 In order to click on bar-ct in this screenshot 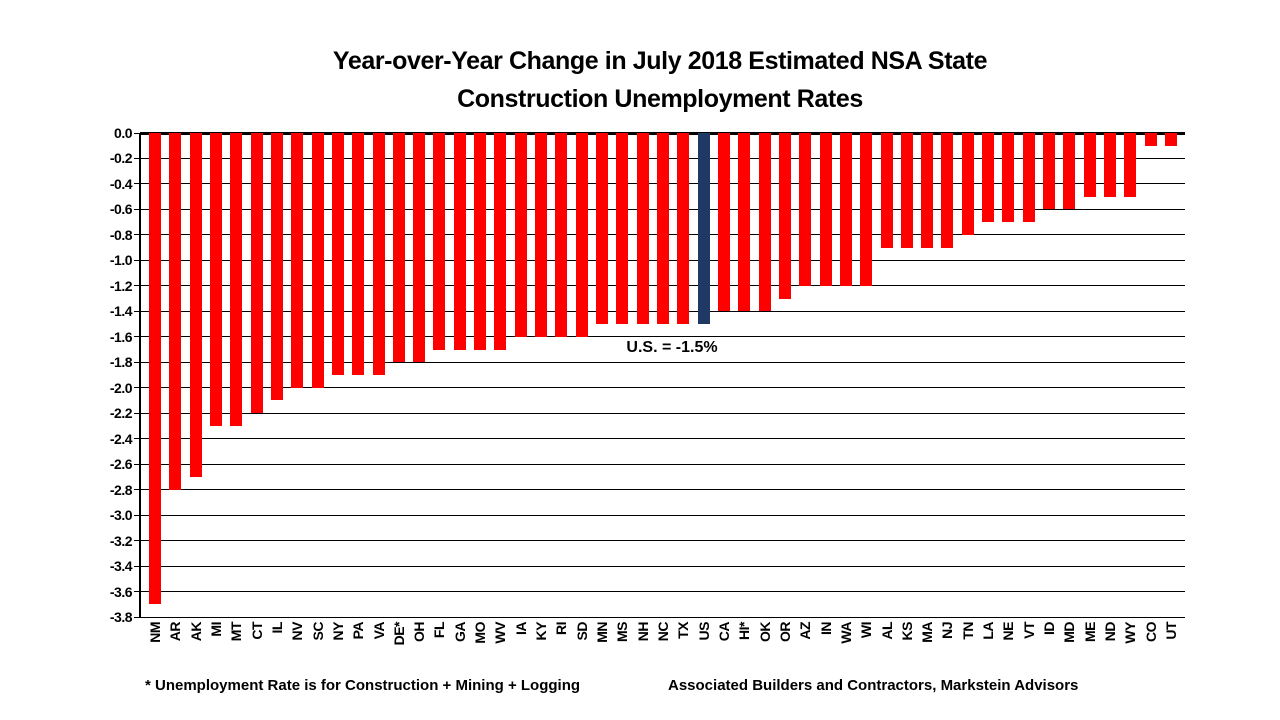, I will do `click(256, 273)`.